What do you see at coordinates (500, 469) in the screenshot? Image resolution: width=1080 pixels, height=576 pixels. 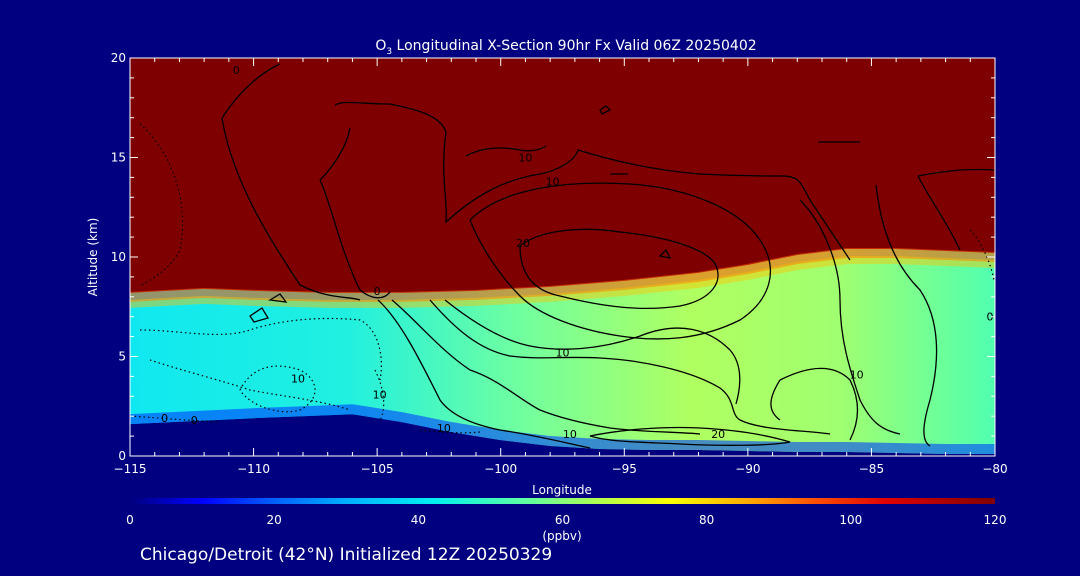 I see `x-tick-label: −100` at bounding box center [500, 469].